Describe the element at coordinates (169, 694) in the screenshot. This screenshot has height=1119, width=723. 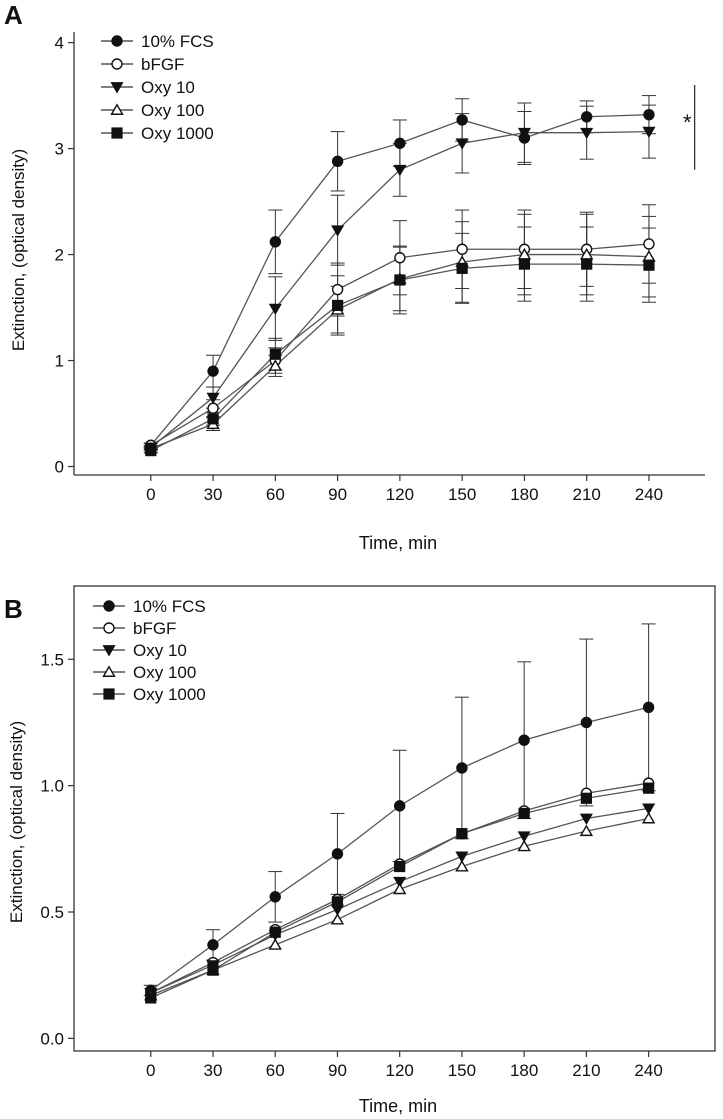
I see `panel-b-legend-label-oxy-1000: Oxy 1000` at that location.